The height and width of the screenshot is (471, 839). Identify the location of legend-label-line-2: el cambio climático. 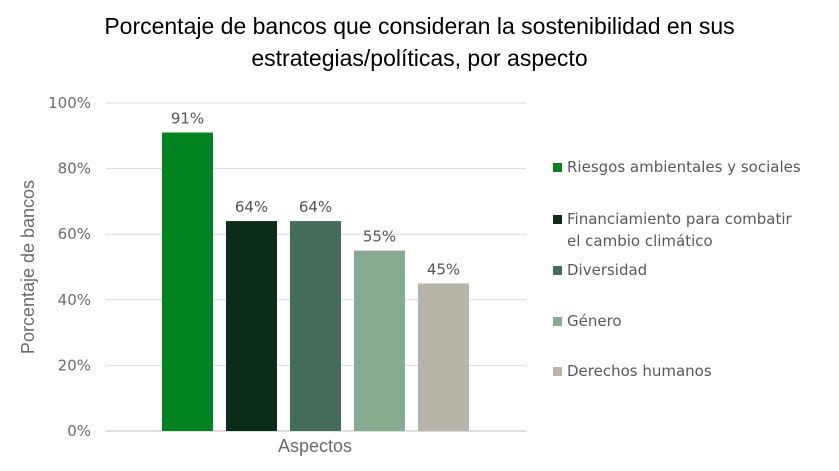
(640, 241).